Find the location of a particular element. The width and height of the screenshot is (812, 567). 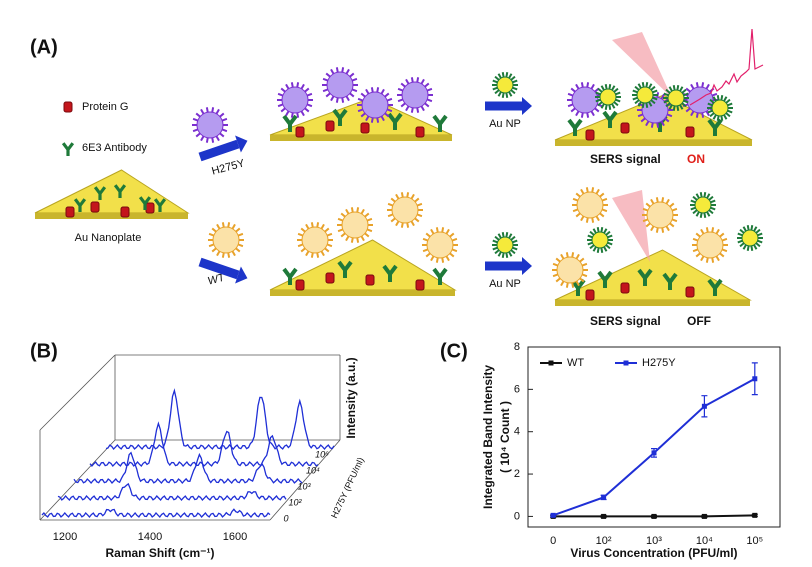

z-tick-label: 10³ is located at coordinates (304, 486).